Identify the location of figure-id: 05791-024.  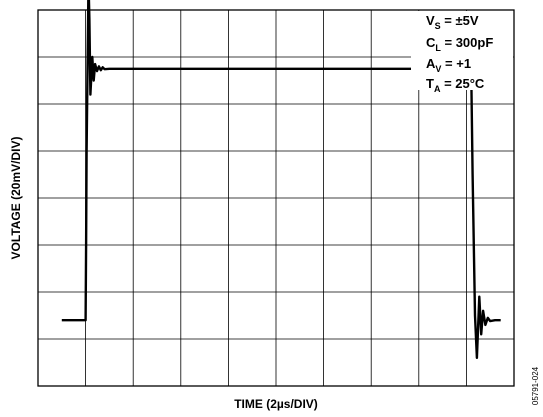
(535, 385).